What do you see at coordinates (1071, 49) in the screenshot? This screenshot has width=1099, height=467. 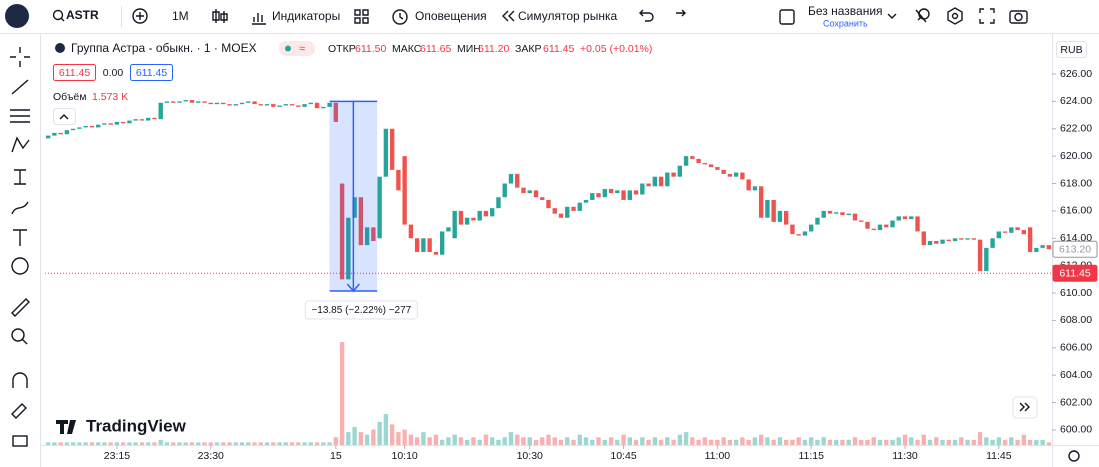 I see `currency-box` at bounding box center [1071, 49].